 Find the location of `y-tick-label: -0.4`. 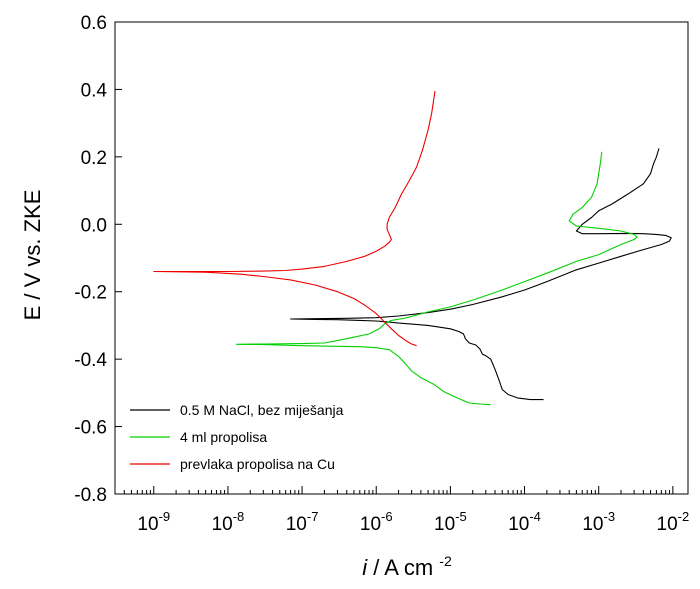

y-tick-label: -0.4 is located at coordinates (90, 360).